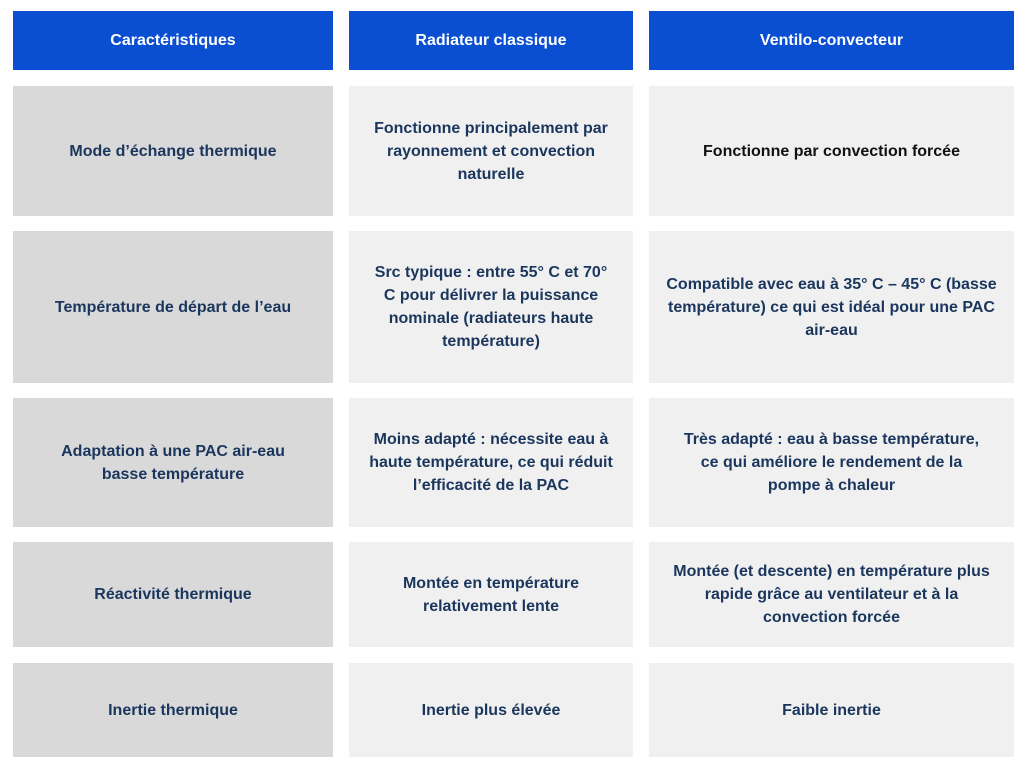  I want to click on row-label: Réactivité thermique, so click(173, 594).